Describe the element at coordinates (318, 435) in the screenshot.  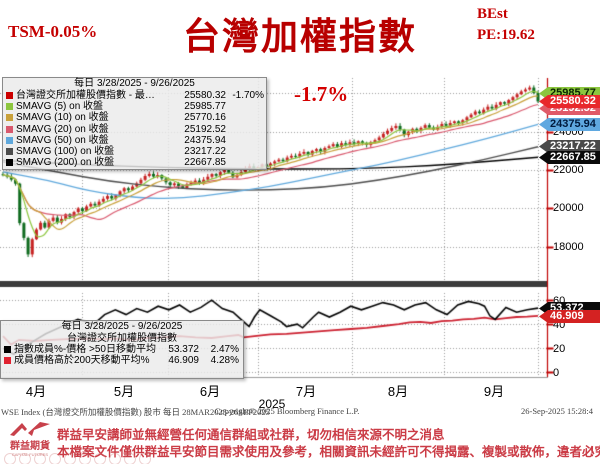
I see `disclaimer-line1-mark: ！` at that location.